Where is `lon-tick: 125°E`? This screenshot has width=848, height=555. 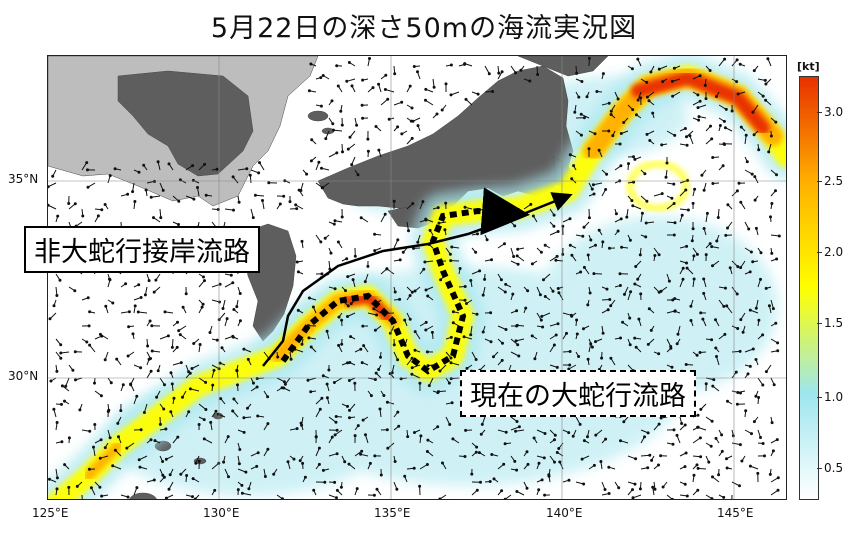
lon-tick: 125°E is located at coordinates (50, 513).